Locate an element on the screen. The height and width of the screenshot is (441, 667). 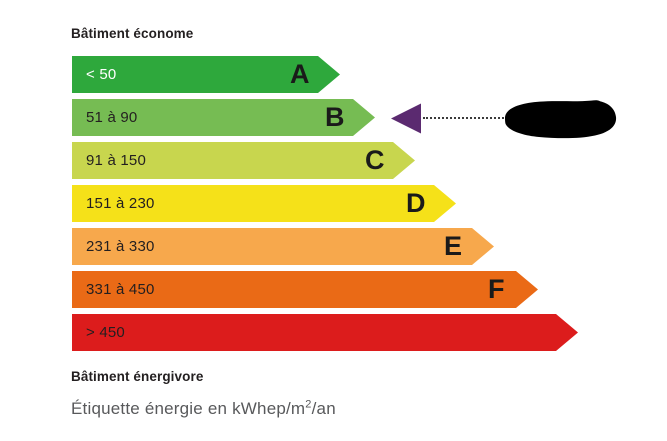
class-pointer-arrow-icon is located at coordinates (406, 118).